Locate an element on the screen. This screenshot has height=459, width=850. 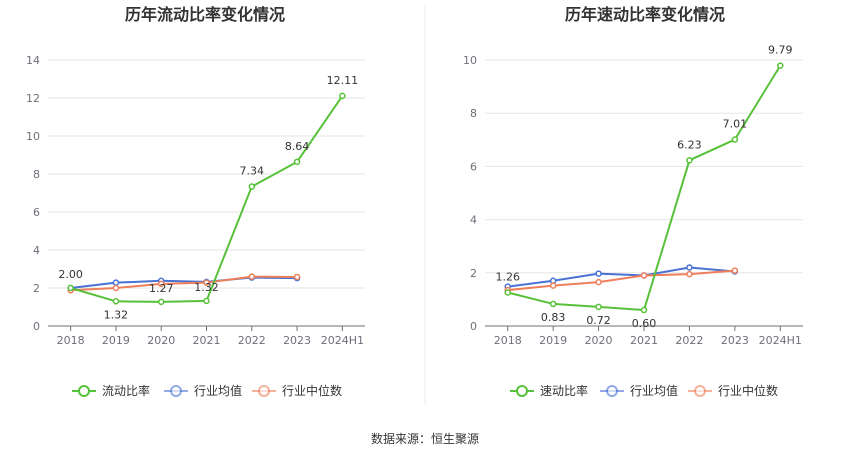
data-label: 8.64 is located at coordinates (297, 146).